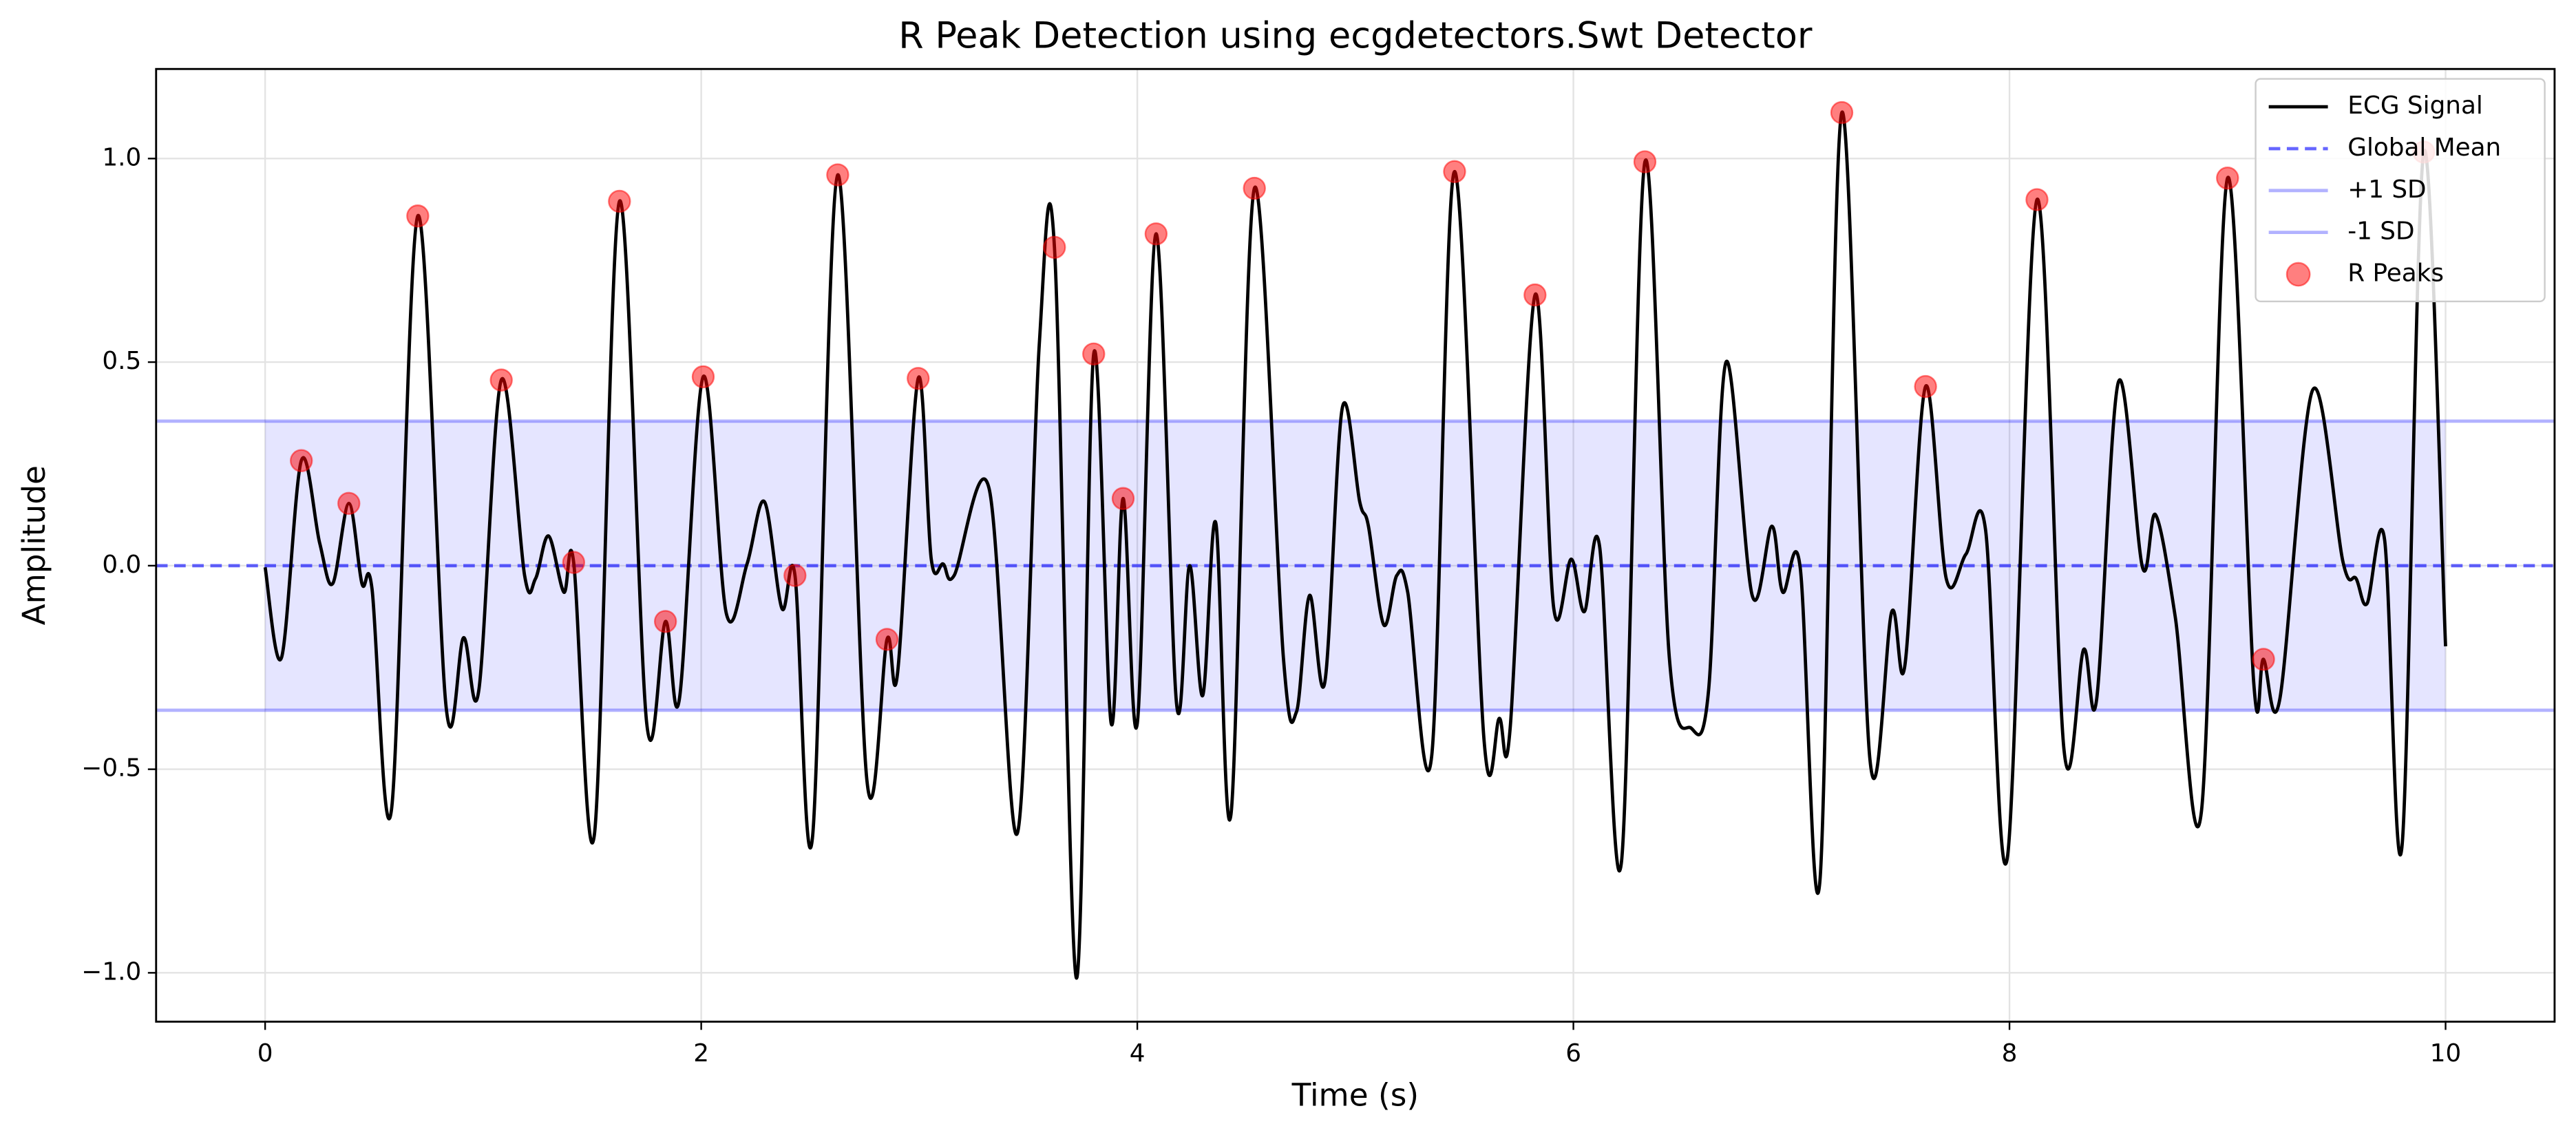 This screenshot has height=1135, width=2576. Describe the element at coordinates (701, 1053) in the screenshot. I see `x-tick-label: 2` at that location.